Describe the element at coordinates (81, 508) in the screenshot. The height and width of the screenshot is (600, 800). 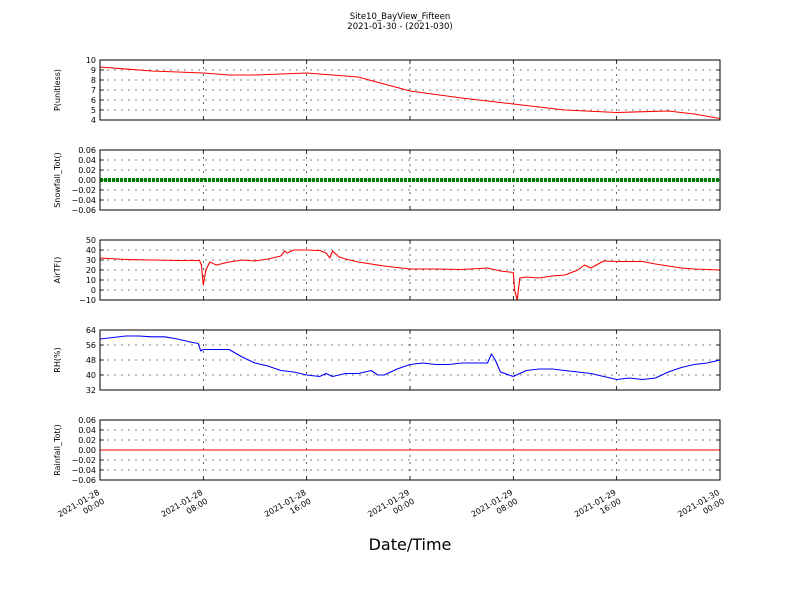
I see `x-tick-label: 2021-01-2800:00` at that location.